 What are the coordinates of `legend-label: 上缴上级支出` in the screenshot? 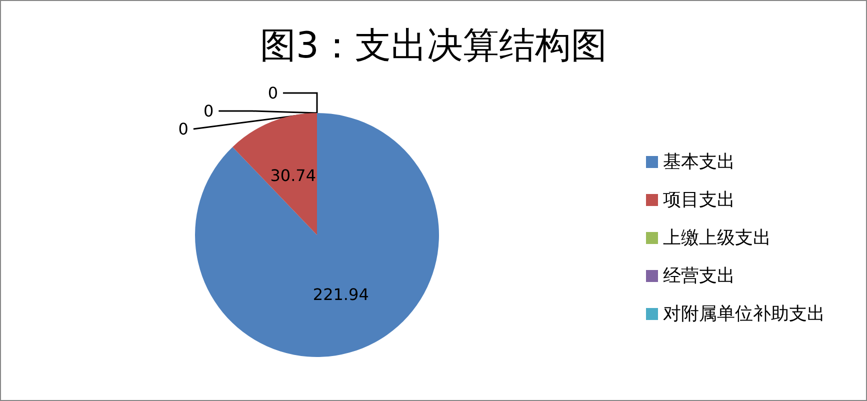 It's located at (717, 238).